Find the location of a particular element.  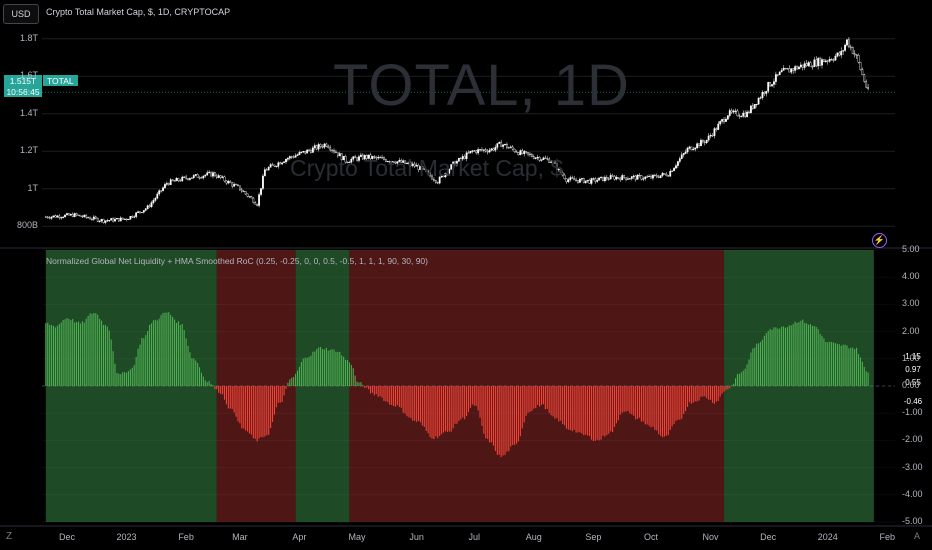

auto-scale-button: A is located at coordinates (917, 536).